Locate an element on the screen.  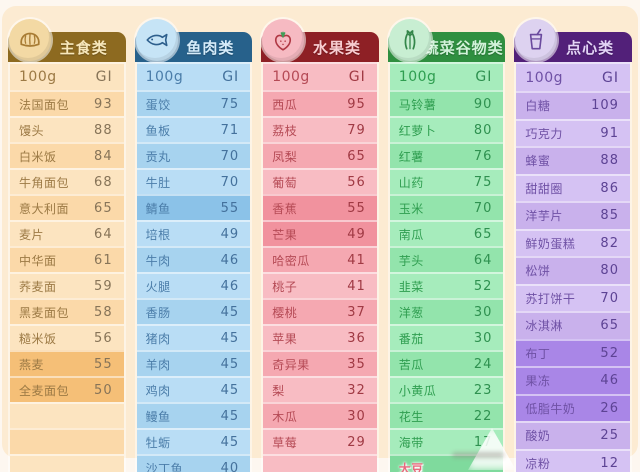
gi-value: 24 is located at coordinates (483, 364).